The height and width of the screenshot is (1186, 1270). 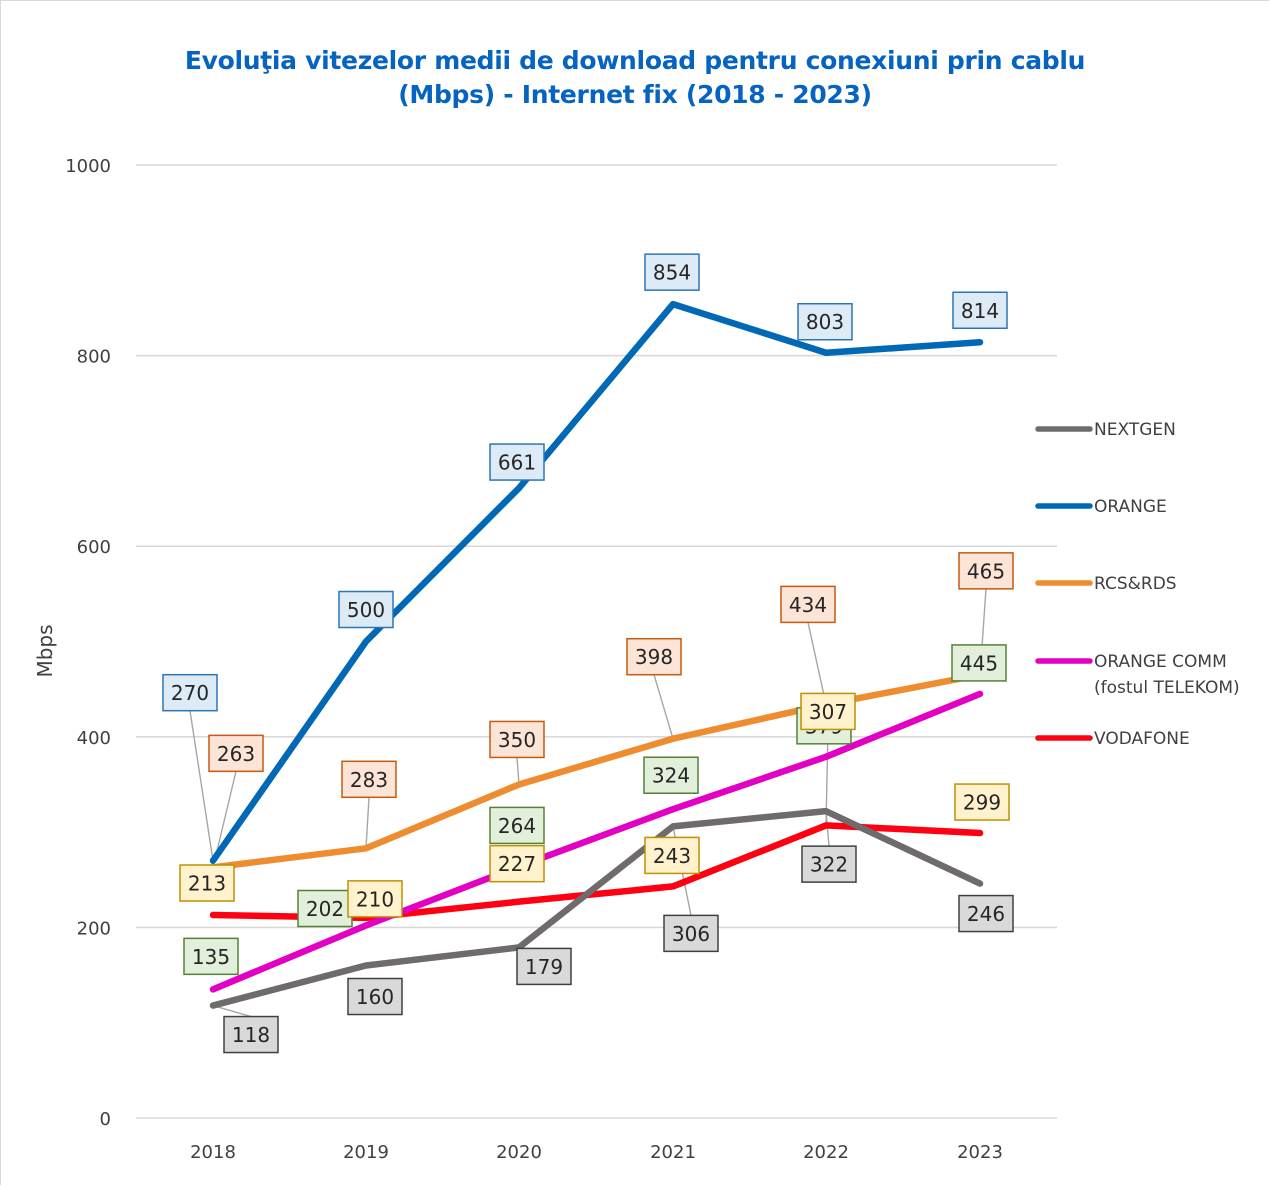 I want to click on data-label-text: 283, so click(x=369, y=780).